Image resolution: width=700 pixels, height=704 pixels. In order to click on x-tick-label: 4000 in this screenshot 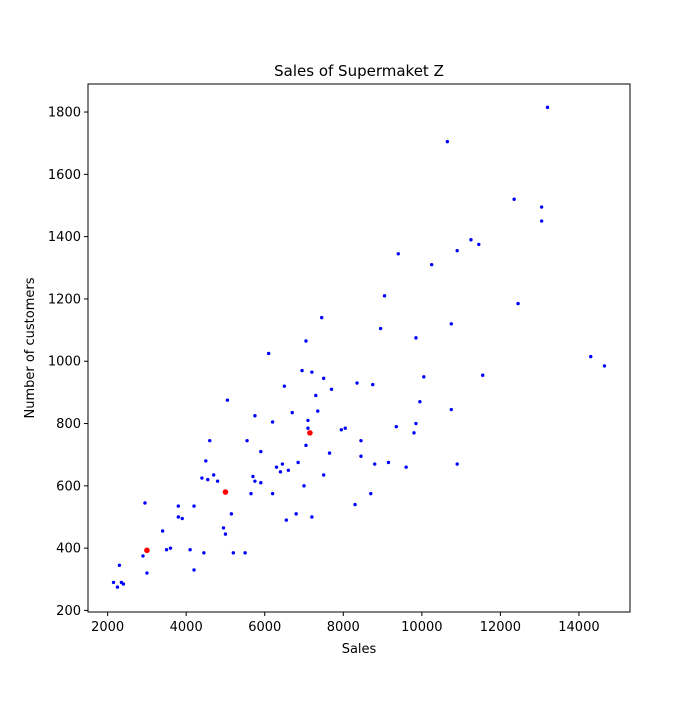, I will do `click(186, 627)`.